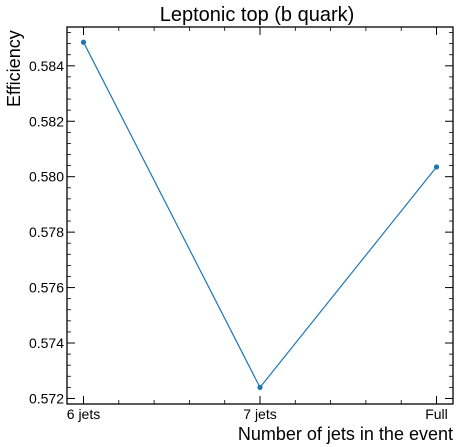  I want to click on x-tick-label: 6 jets, so click(83, 414).